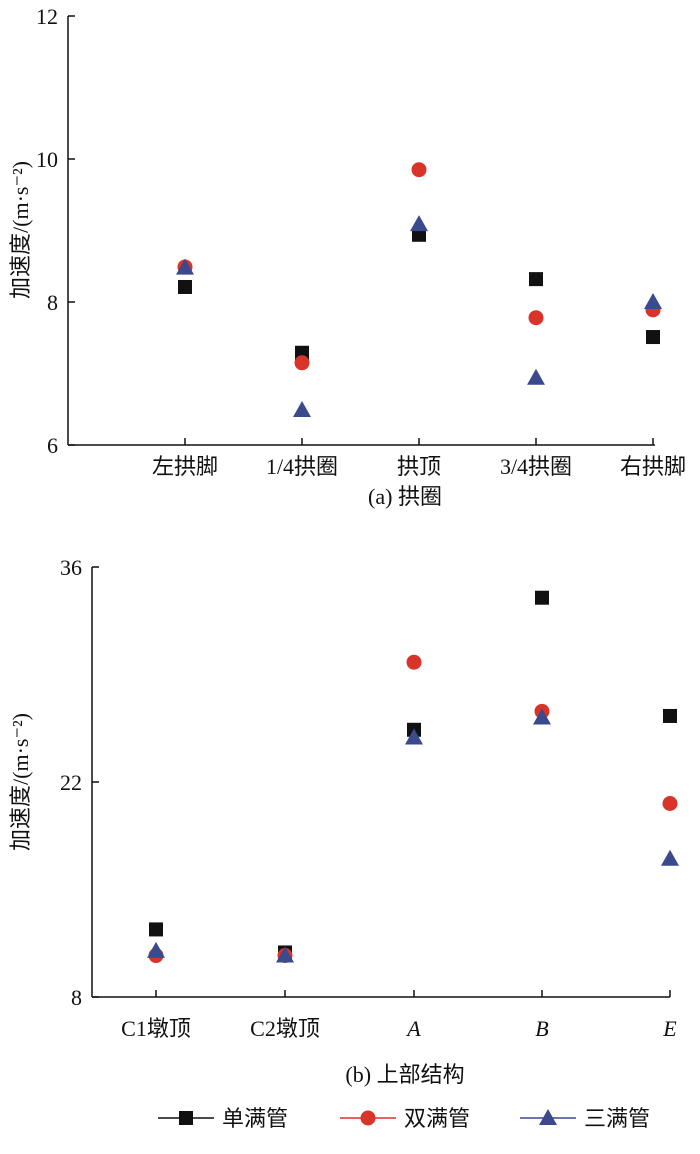 Image resolution: width=700 pixels, height=1154 pixels. I want to click on legend-item: 三满管, so click(585, 1118).